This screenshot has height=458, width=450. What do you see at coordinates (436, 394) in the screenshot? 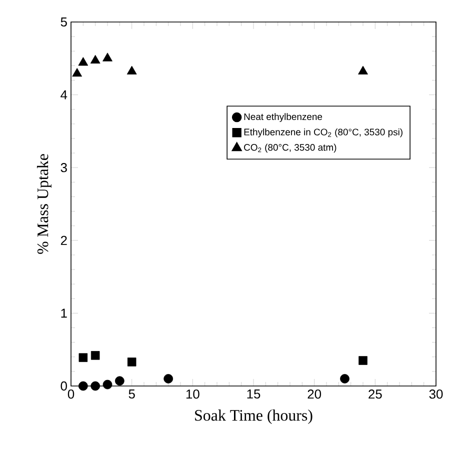
I see `x-tick-label: 30` at bounding box center [436, 394].